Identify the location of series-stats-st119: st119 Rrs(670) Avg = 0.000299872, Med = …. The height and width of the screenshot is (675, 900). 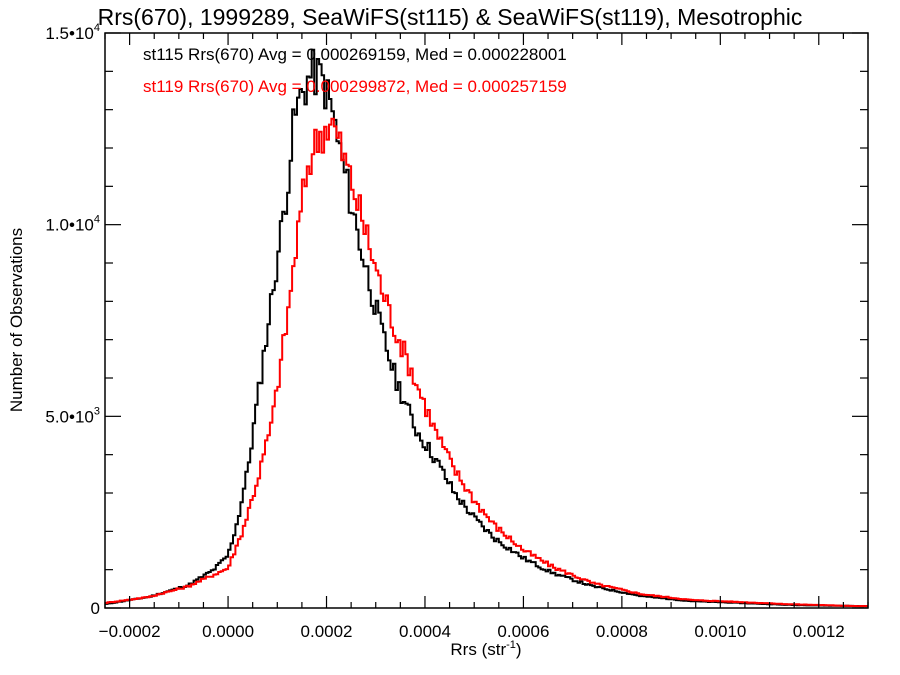
(355, 86).